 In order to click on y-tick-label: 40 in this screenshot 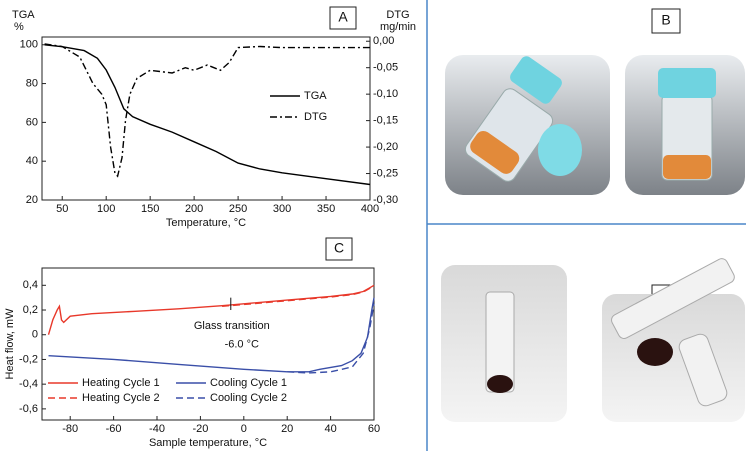, I will do `click(32, 161)`.